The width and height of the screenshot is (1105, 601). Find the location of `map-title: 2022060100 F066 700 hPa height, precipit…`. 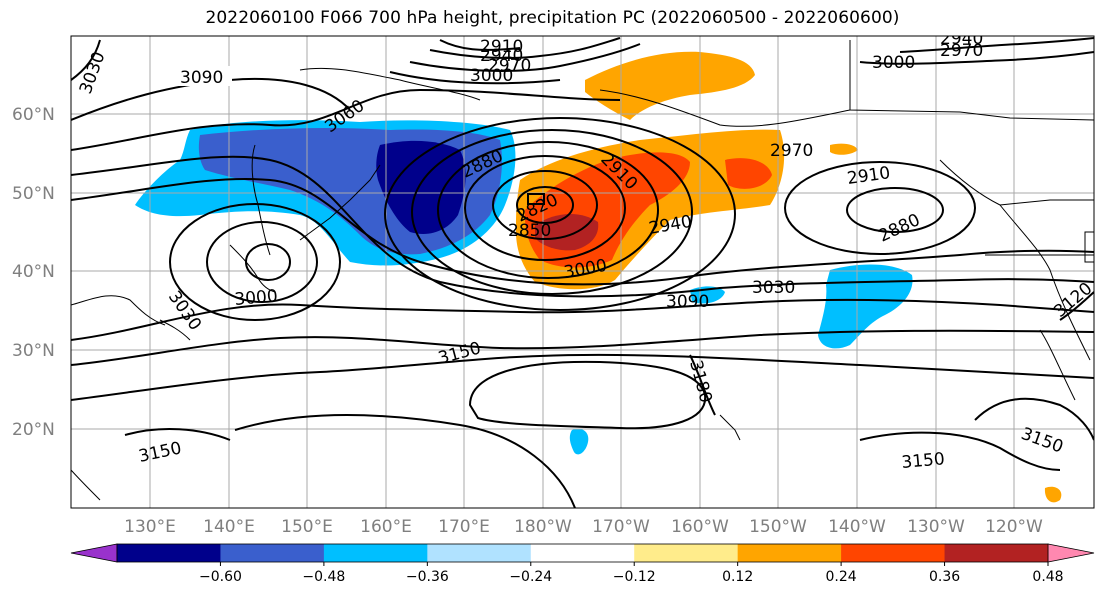

map-title: 2022060100 F066 700 hPa height, precipit… is located at coordinates (552, 18).